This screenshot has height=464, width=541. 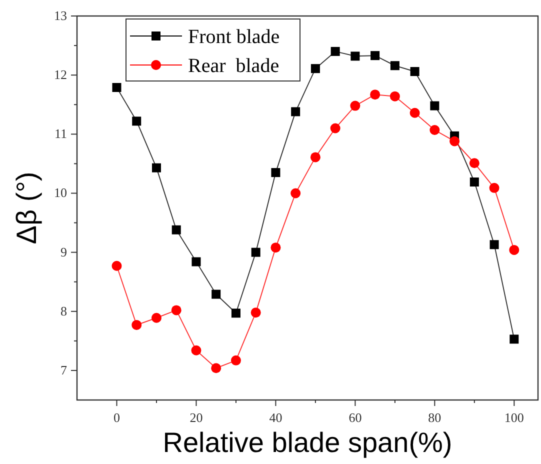 I want to click on y-tick-label: 12, so click(x=60, y=74).